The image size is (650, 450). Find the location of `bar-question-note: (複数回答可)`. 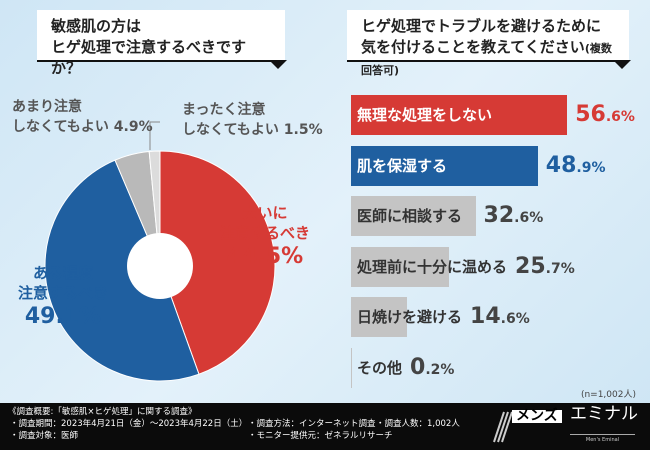

bar-question-note: (複数回答可) is located at coordinates (486, 59).